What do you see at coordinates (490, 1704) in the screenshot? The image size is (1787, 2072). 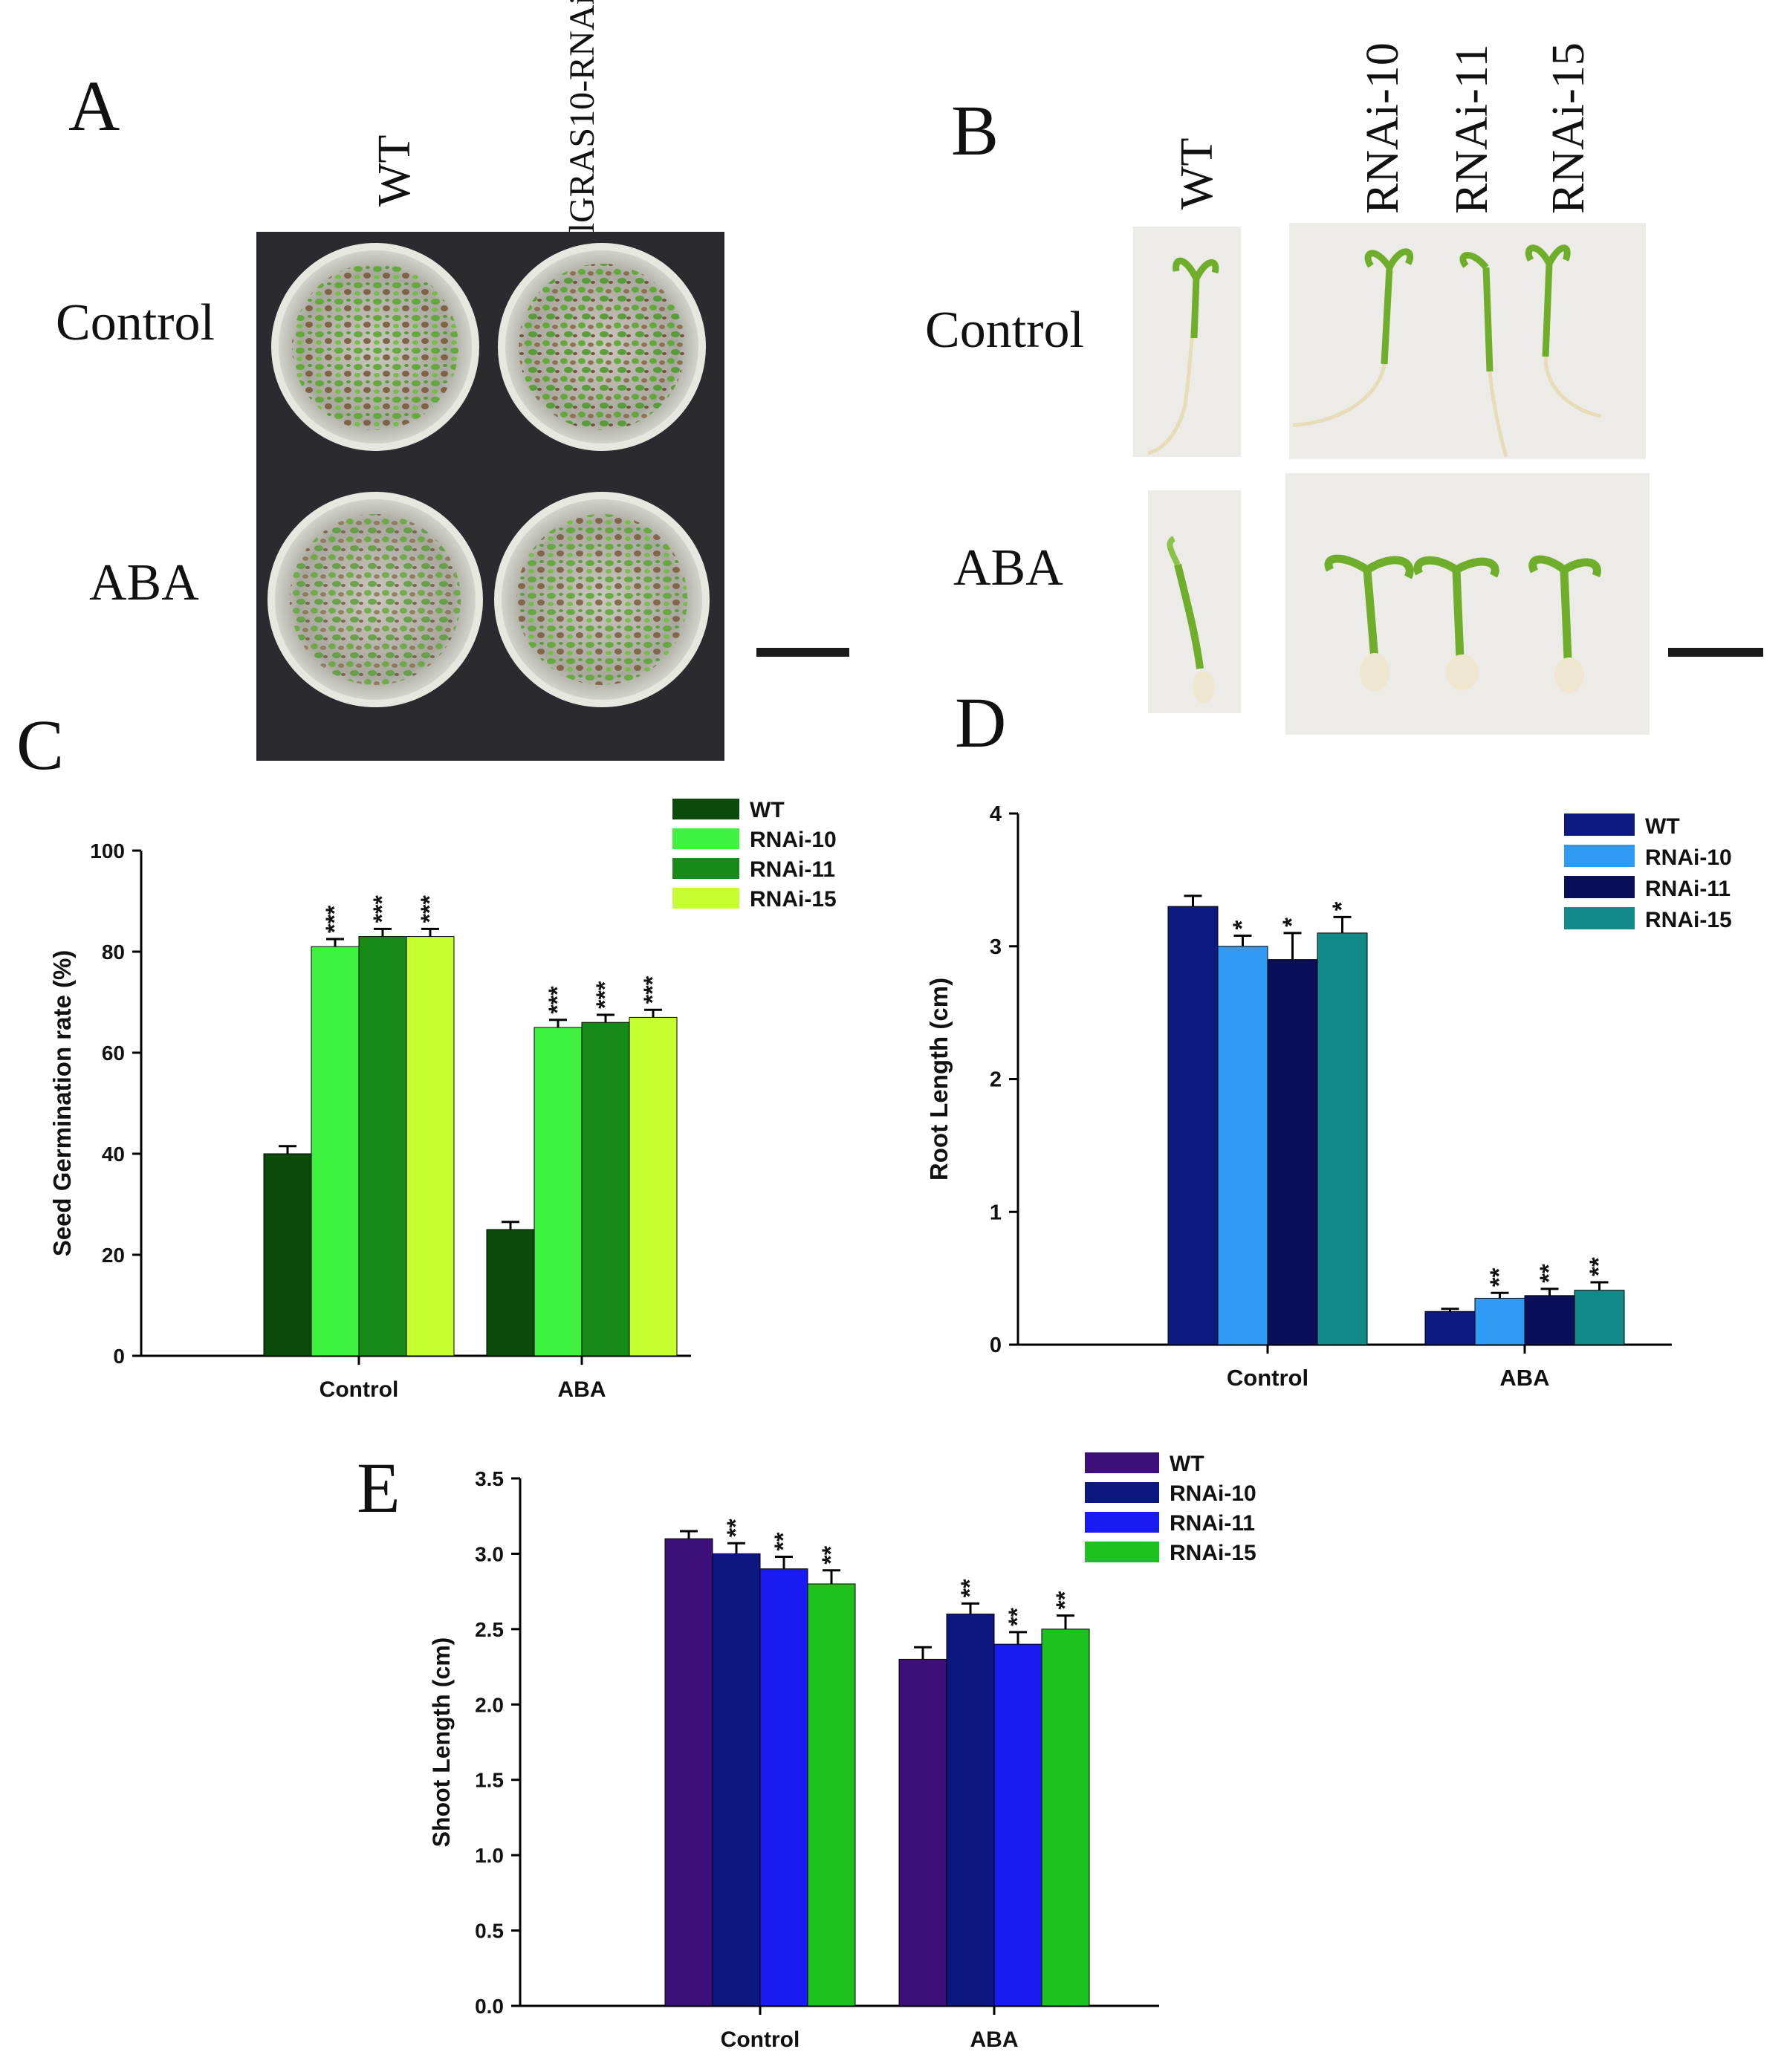 I see `y-tick-label: 2.0` at bounding box center [490, 1704].